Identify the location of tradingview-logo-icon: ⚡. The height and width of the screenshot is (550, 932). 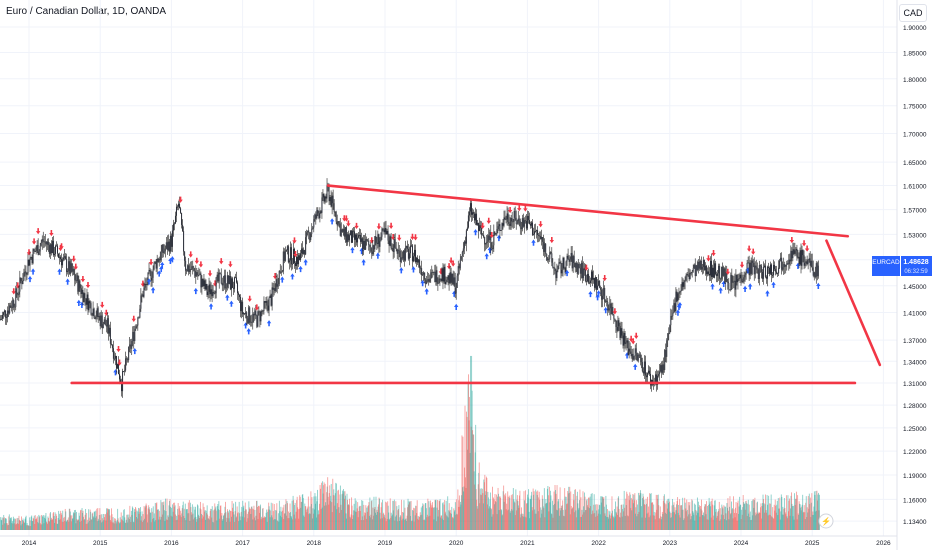
(826, 521).